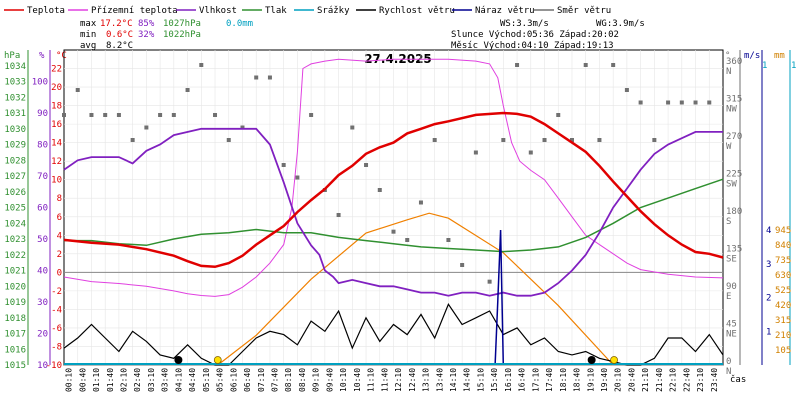 The image size is (800, 400). I want to click on mm-tick-label: 525, so click(783, 291).